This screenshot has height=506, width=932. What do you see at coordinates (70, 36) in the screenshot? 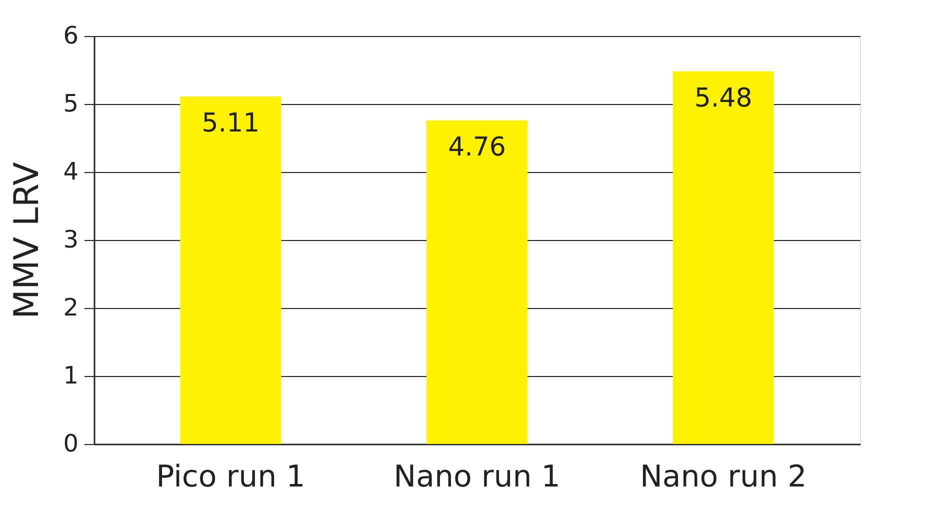
I see `y-tick-label: 6` at bounding box center [70, 36].